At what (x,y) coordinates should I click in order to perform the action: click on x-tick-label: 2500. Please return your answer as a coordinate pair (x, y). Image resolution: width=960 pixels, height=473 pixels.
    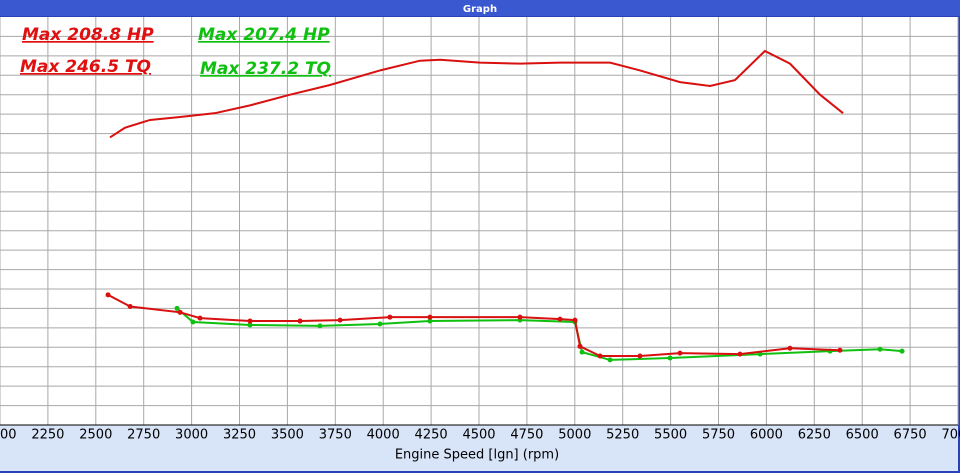
    Looking at the image, I should click on (95, 435).